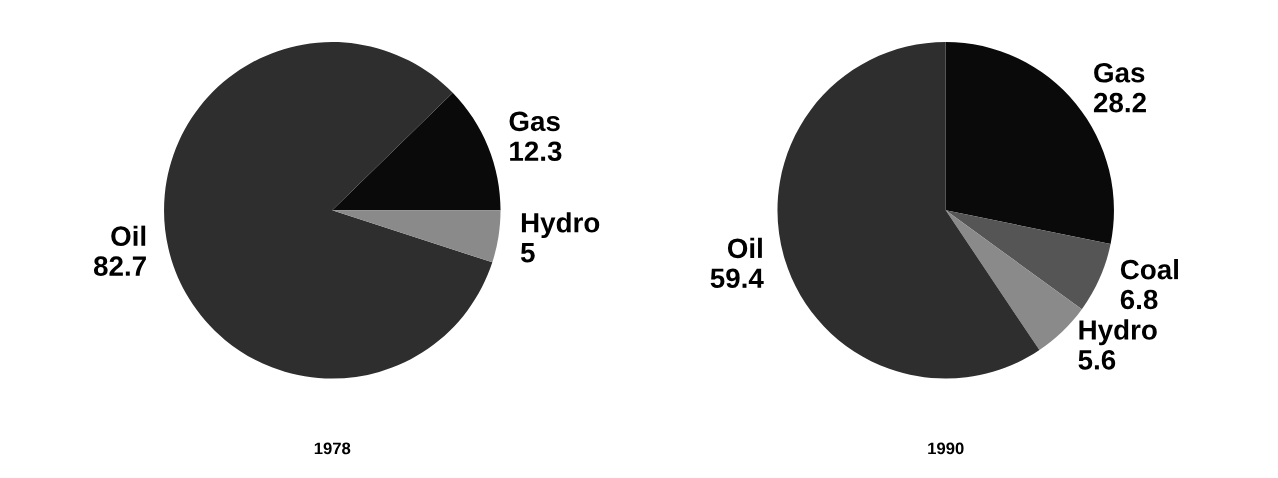  Describe the element at coordinates (119, 266) in the screenshot. I see `data-label: 82.7` at that location.